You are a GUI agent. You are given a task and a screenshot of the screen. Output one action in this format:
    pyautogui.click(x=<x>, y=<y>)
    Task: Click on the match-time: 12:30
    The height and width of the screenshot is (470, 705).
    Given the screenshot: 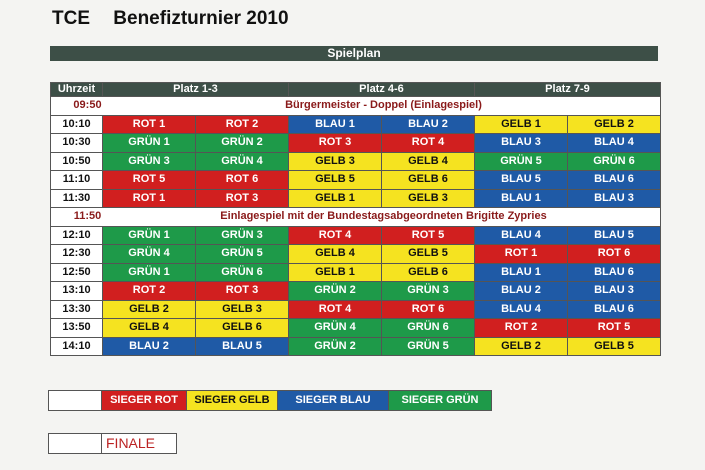 What is the action you would take?
    pyautogui.click(x=76, y=254)
    